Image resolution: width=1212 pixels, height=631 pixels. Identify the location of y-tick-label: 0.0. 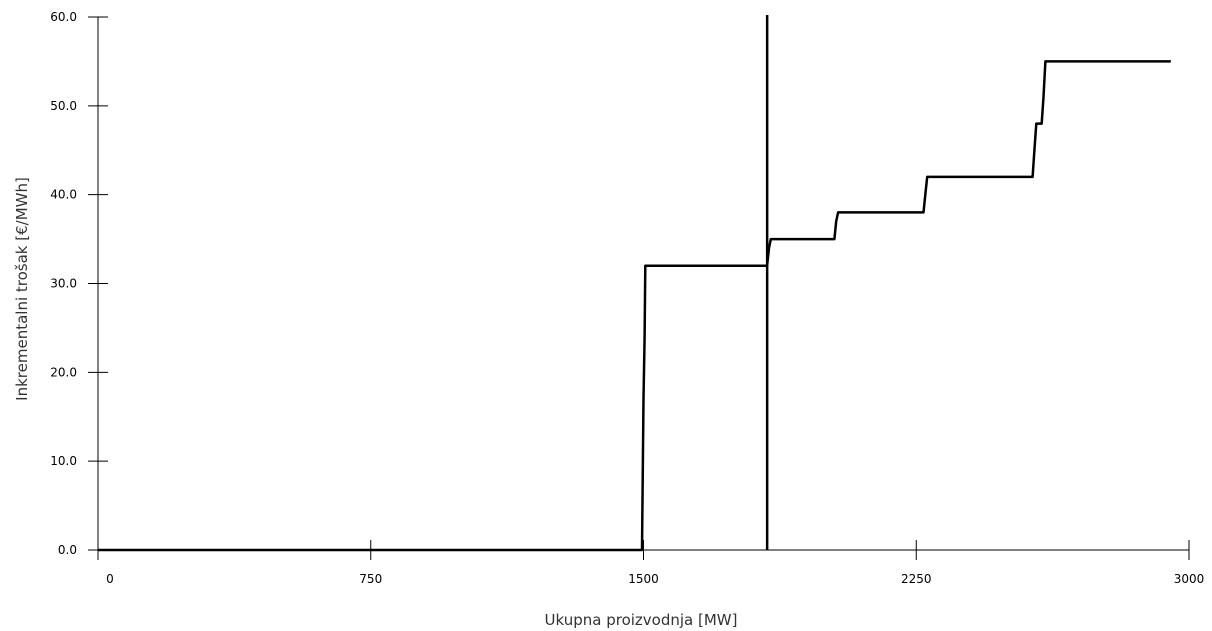
(67, 550).